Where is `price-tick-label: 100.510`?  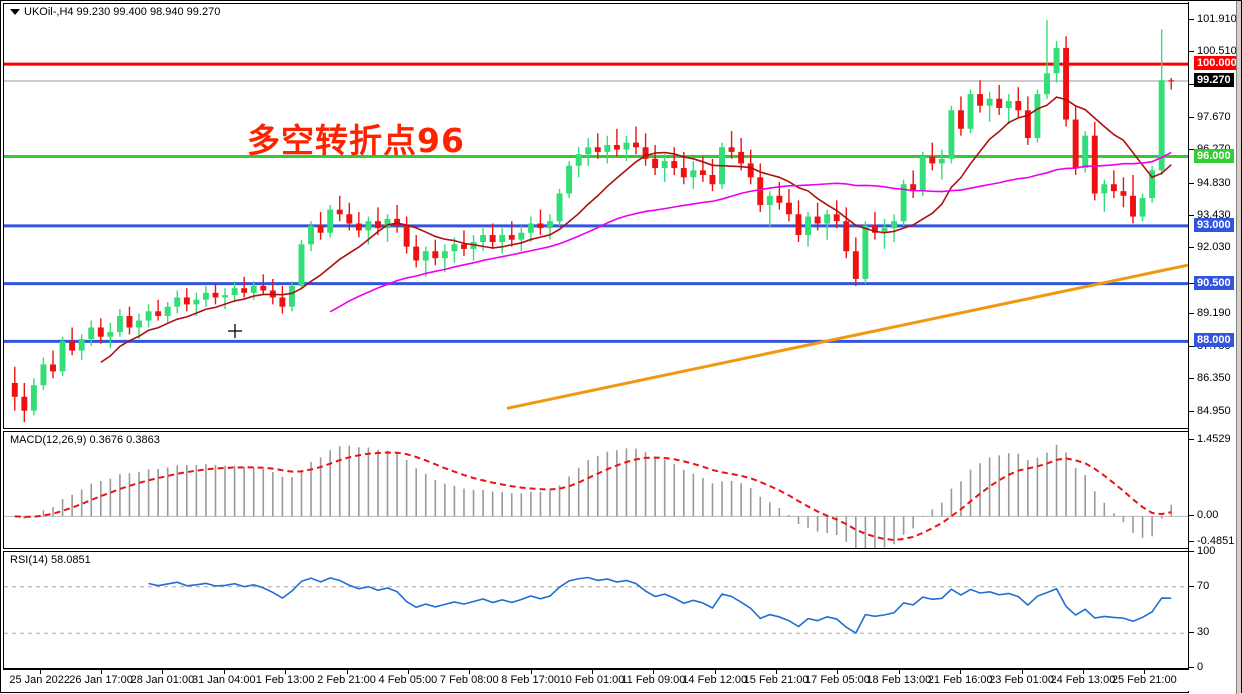
price-tick-label: 100.510 is located at coordinates (1217, 51).